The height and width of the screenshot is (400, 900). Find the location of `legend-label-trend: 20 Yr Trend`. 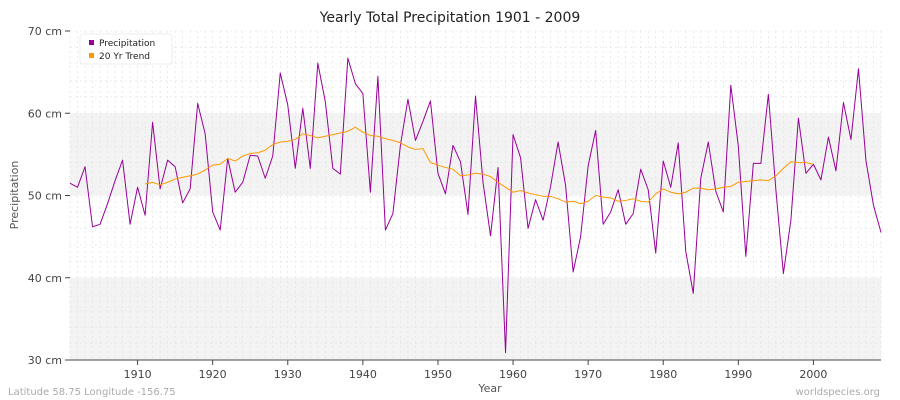

legend-label-trend: 20 Yr Trend is located at coordinates (124, 57).